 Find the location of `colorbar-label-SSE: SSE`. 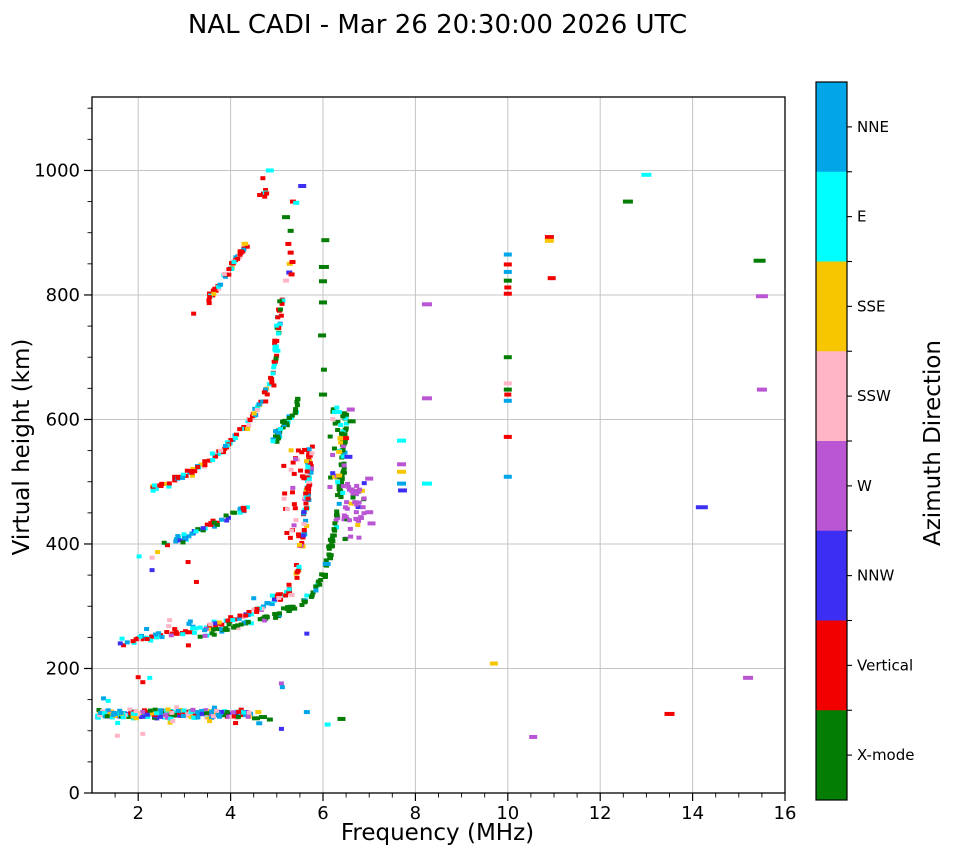

colorbar-label-SSE: SSE is located at coordinates (871, 306).